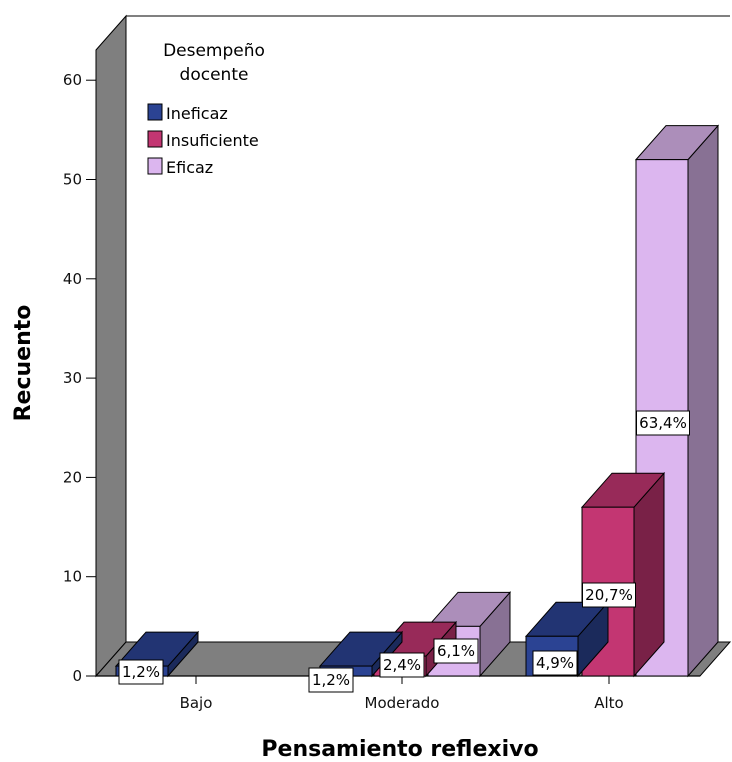  I want to click on data-label: 4,9%, so click(555, 663).